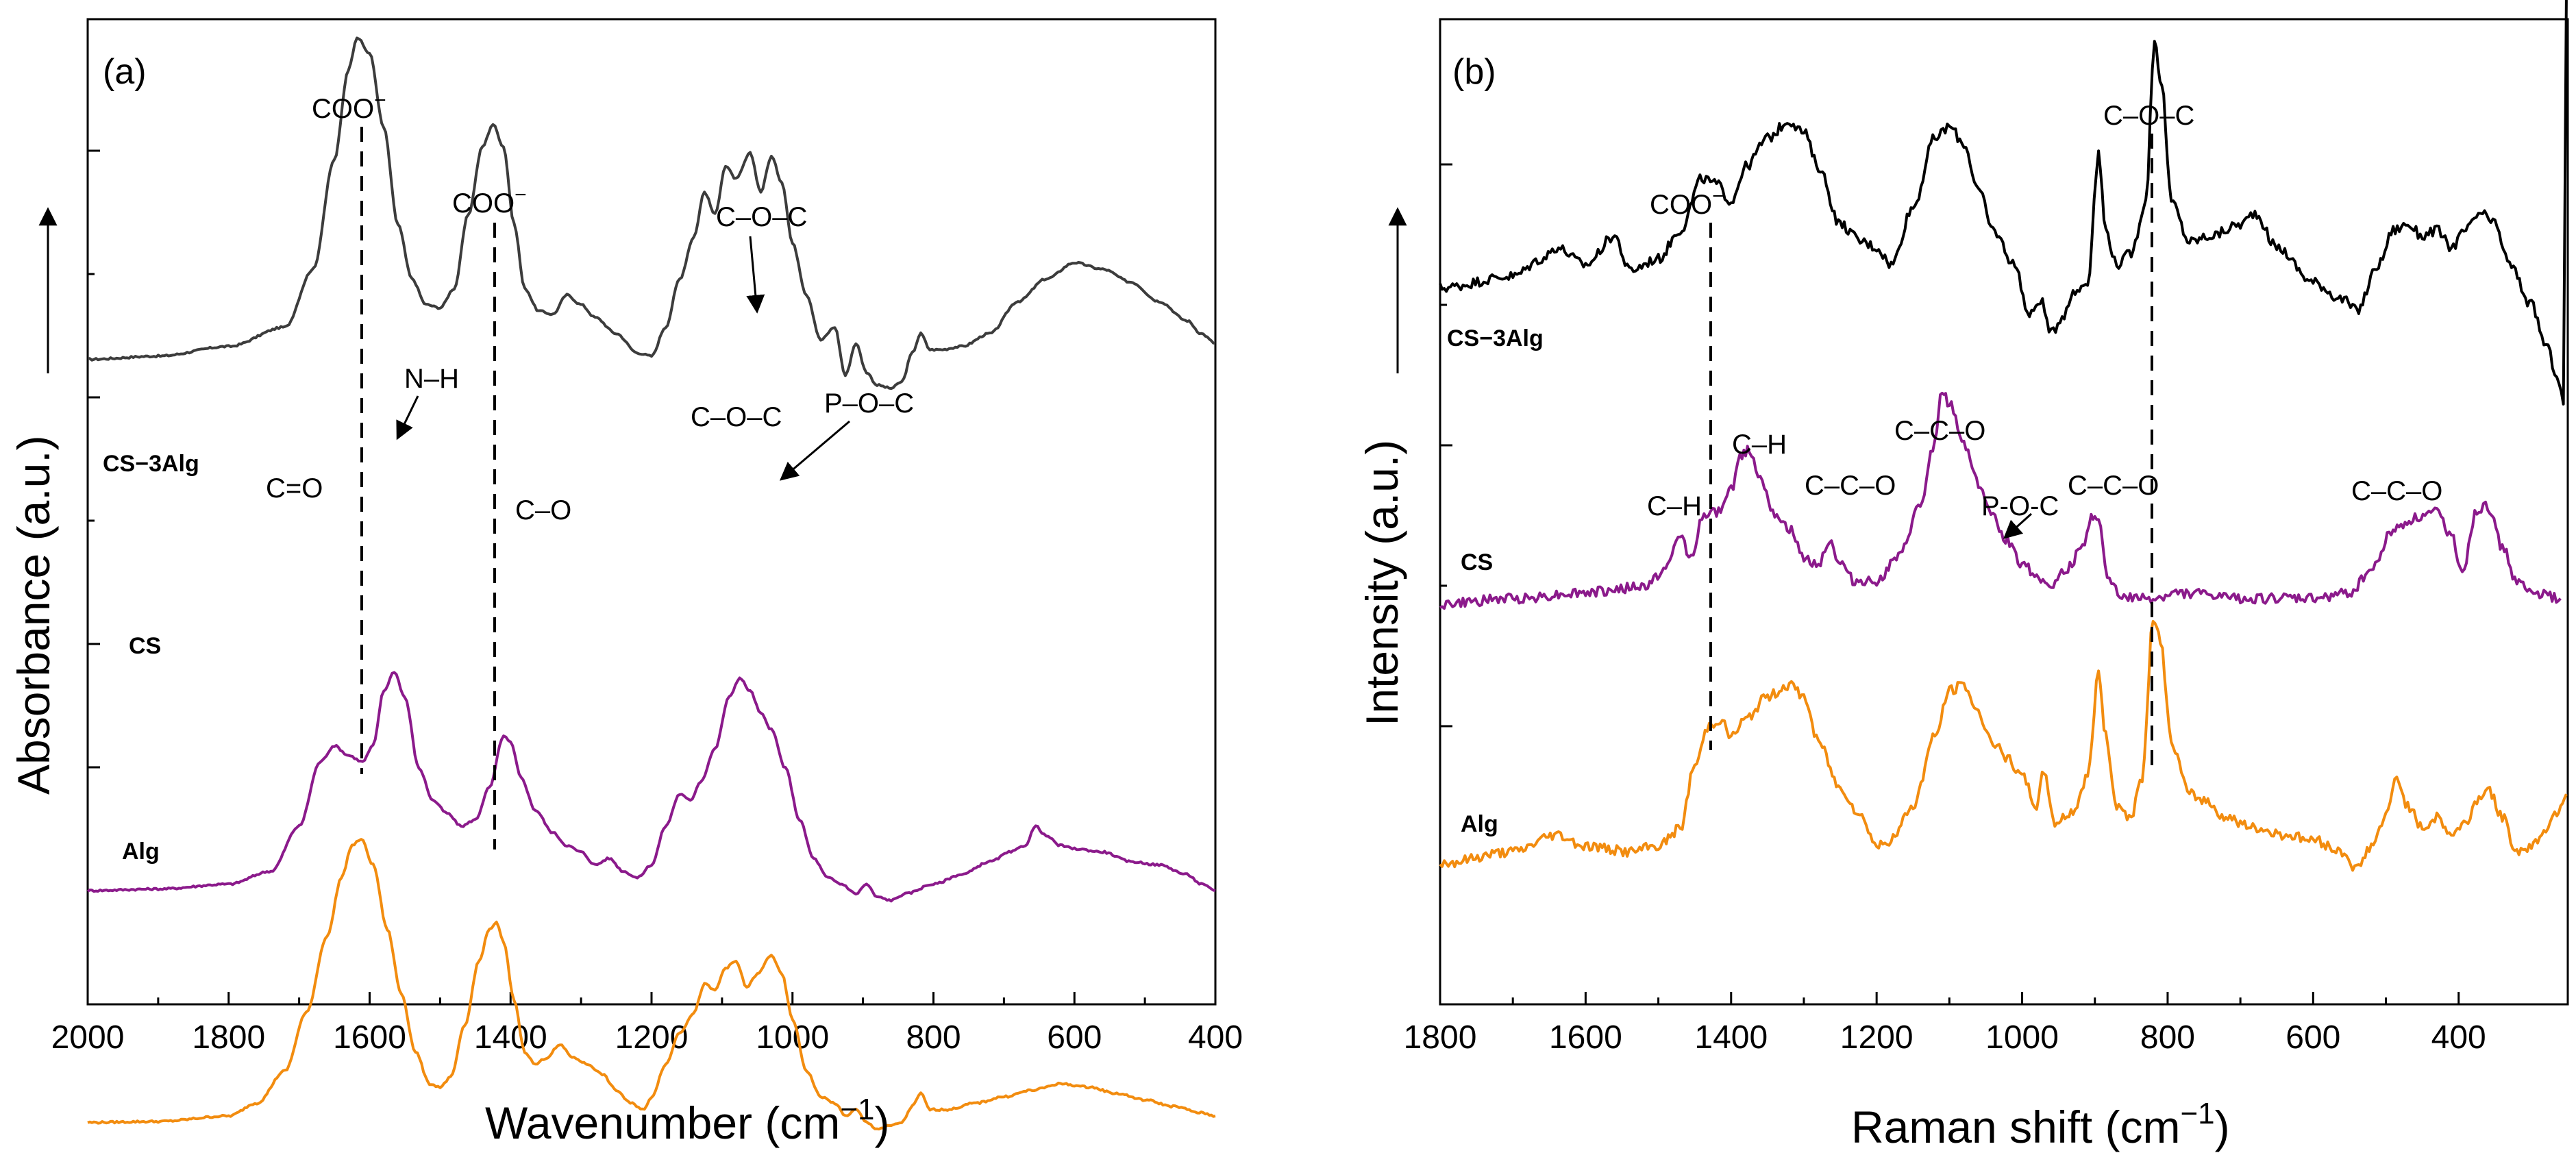  Describe the element at coordinates (1850, 486) in the screenshot. I see `annotation-cco-1: C–C–O` at that location.